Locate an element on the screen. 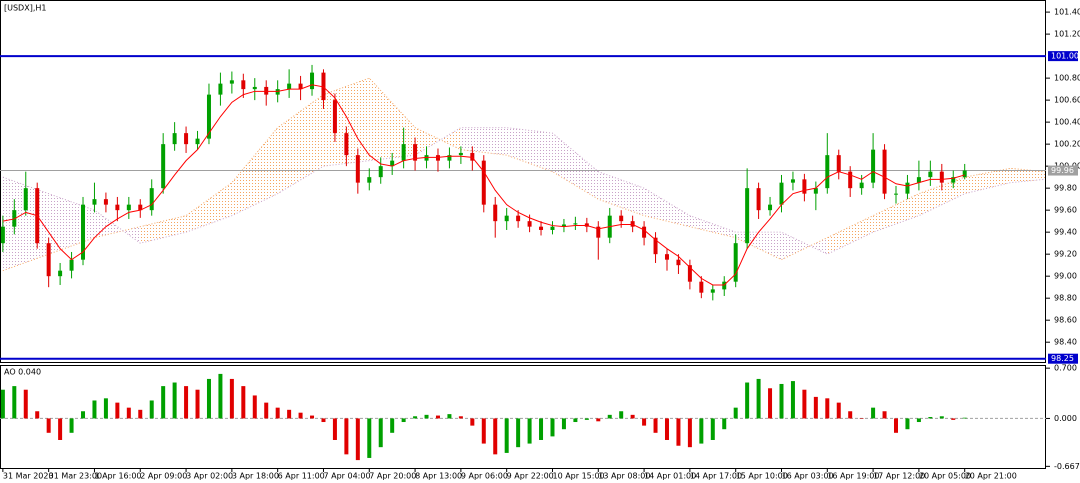 The height and width of the screenshot is (483, 1080). x-tick-label: 16 Apr 03:00 is located at coordinates (807, 476).